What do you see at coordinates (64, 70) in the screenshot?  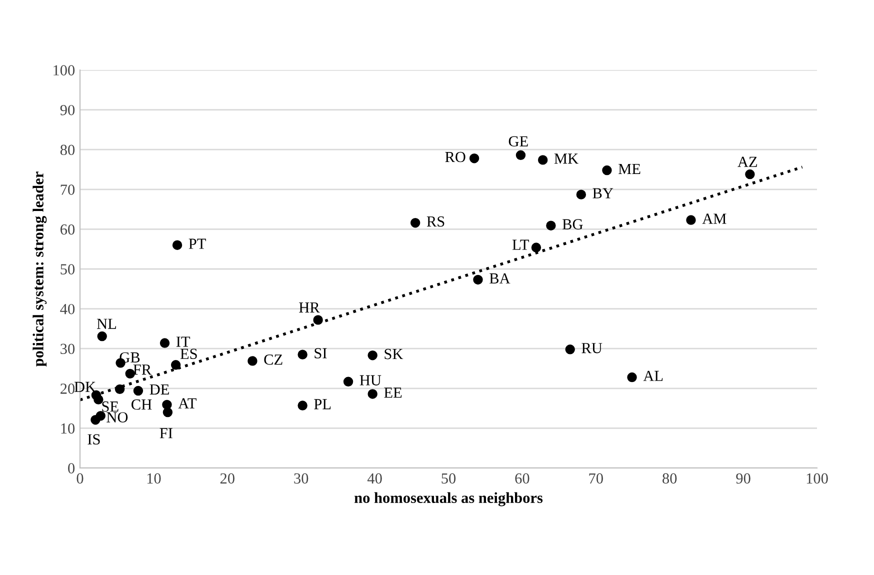 I see `y-tick-label: 100` at bounding box center [64, 70].